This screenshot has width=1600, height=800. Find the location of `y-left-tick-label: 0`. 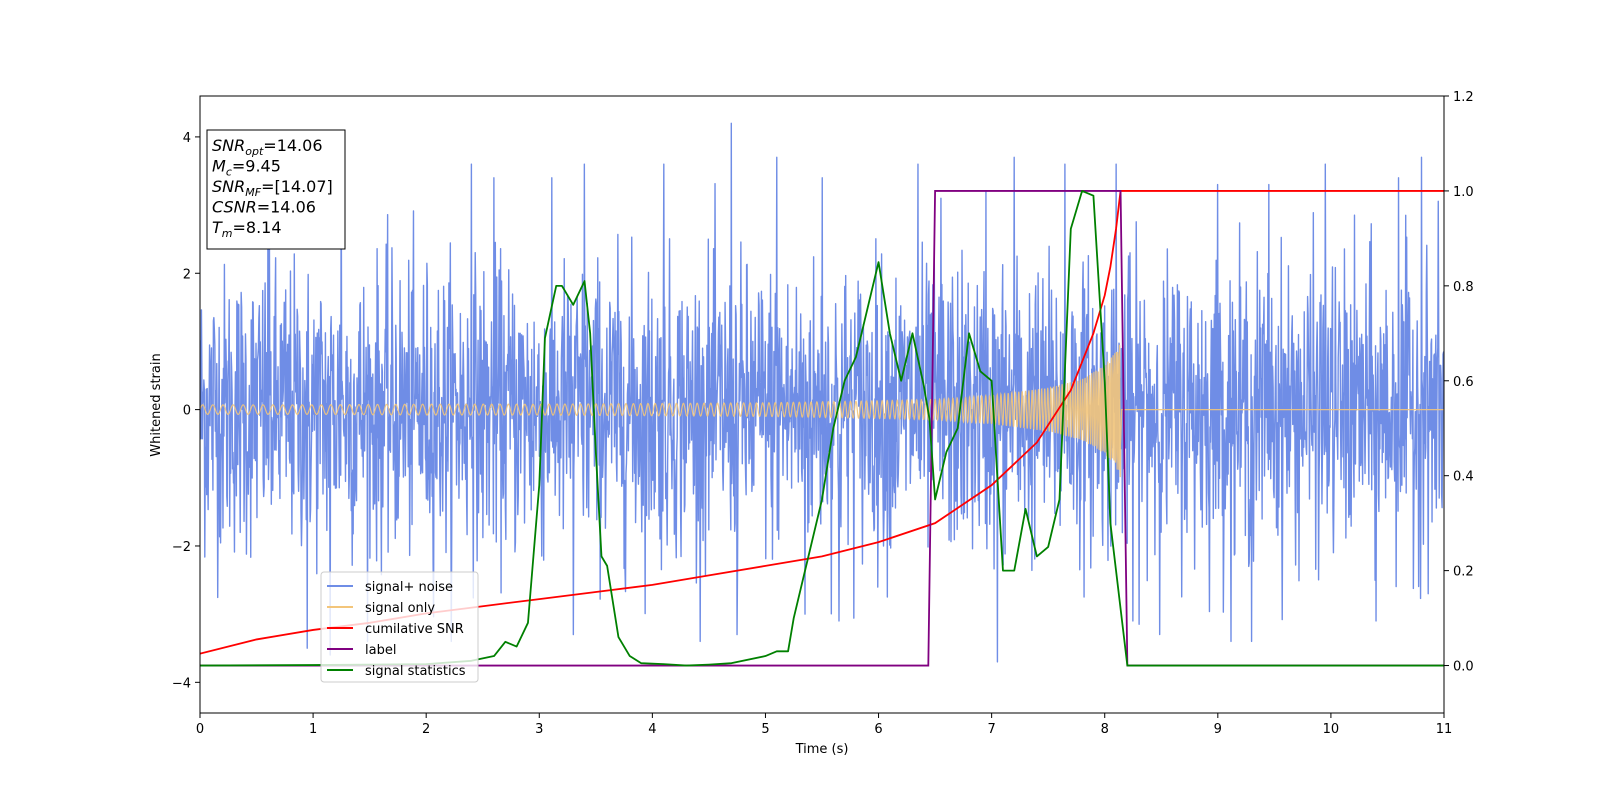

y-left-tick-label: 0 is located at coordinates (187, 411).